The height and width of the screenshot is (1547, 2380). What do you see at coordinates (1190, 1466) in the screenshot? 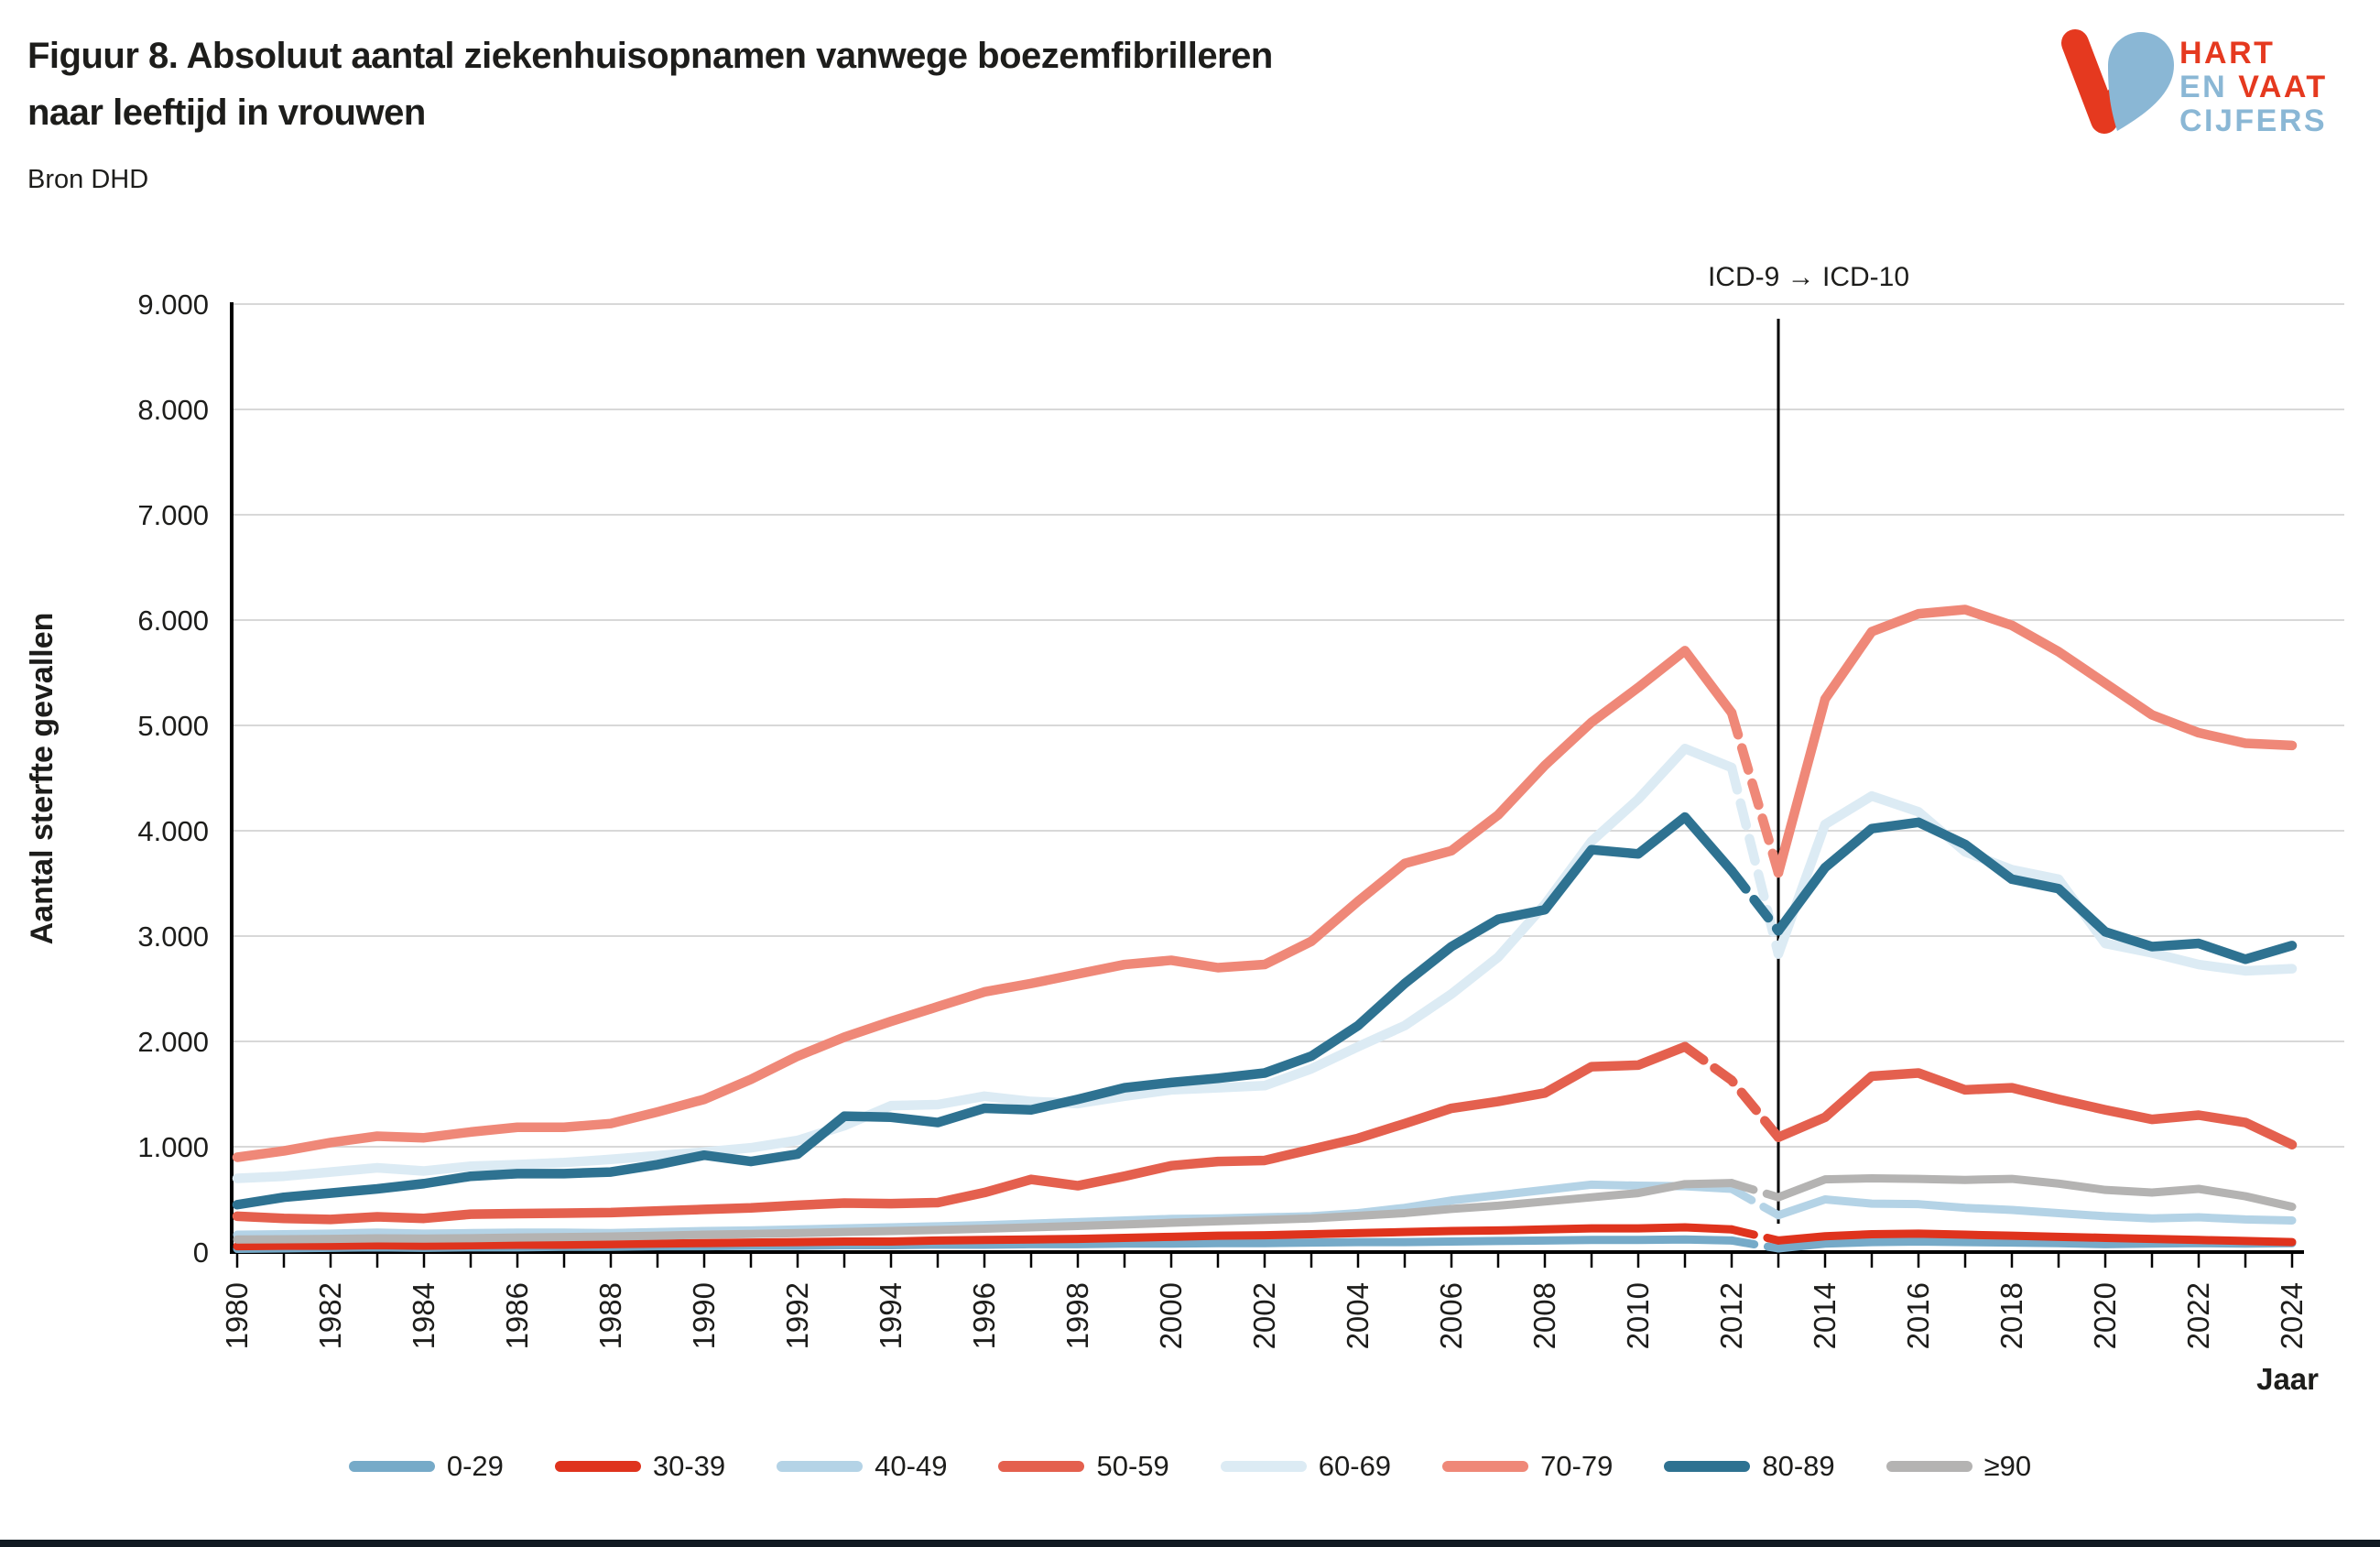
I see `legend: 0-29 30-39 40-49 50-59 60-69 70-79 80-89 ≥90` at bounding box center [1190, 1466].